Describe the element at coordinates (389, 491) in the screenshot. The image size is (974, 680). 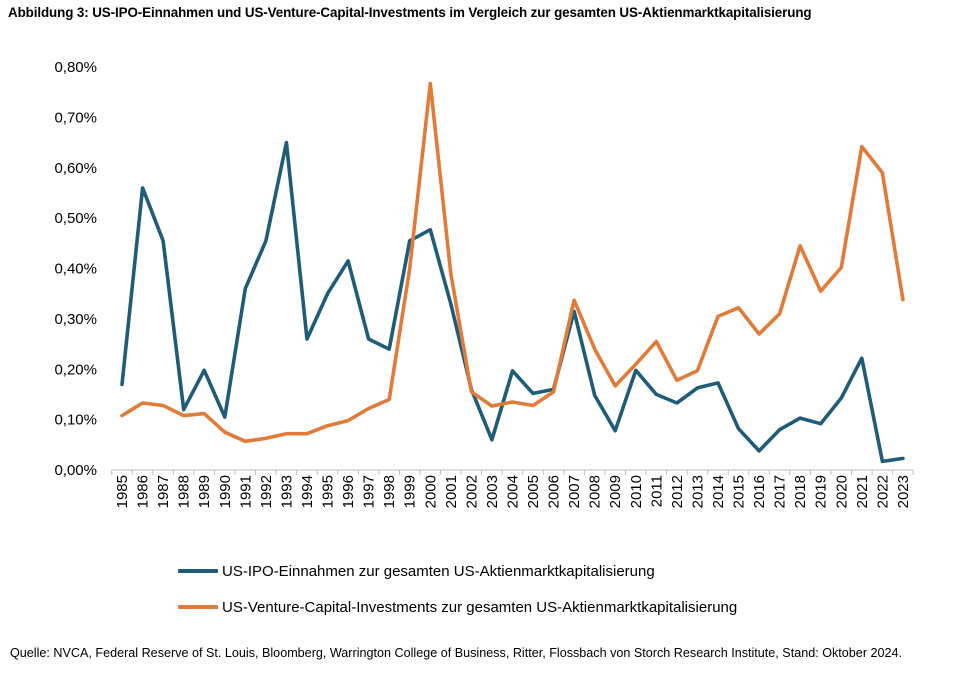
I see `x-tick-label: 1998` at that location.